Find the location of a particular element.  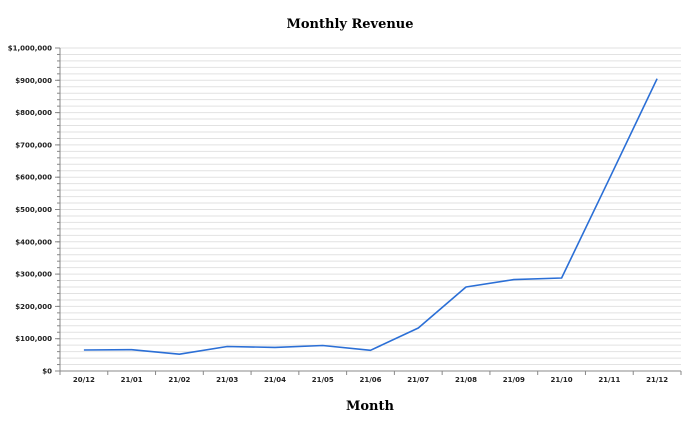

y-tick-label: $700,000 is located at coordinates (33, 145).